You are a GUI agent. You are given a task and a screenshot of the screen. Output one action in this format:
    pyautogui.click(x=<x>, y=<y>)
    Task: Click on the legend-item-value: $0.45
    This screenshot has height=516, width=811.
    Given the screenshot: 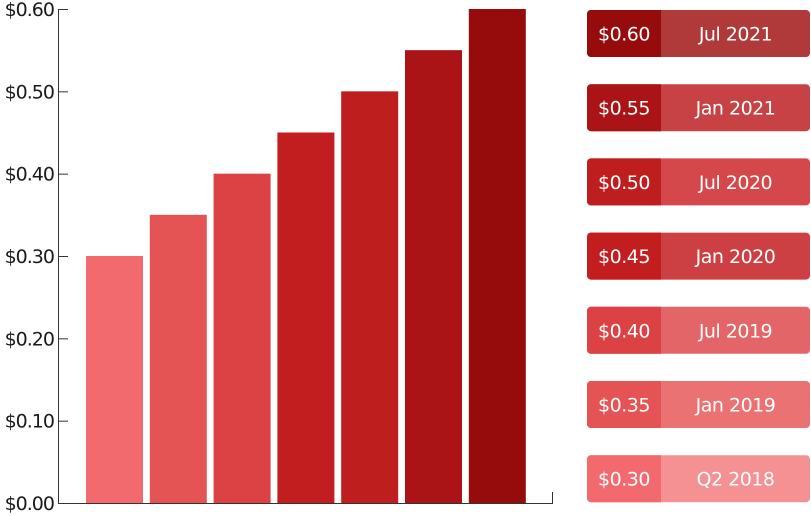 What is the action you would take?
    pyautogui.click(x=624, y=257)
    